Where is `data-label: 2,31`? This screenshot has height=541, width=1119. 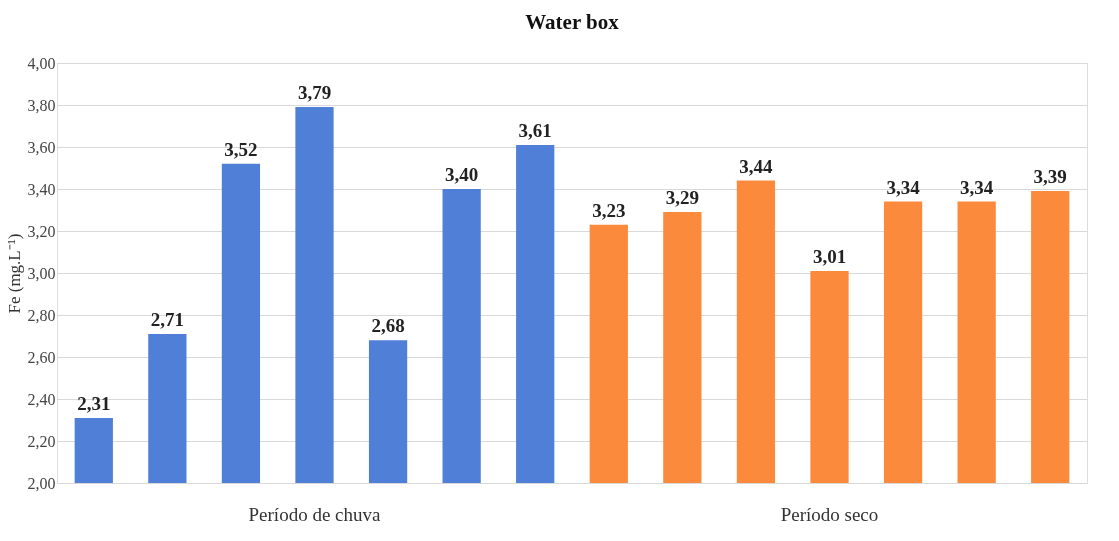
data-label: 2,31 is located at coordinates (94, 403).